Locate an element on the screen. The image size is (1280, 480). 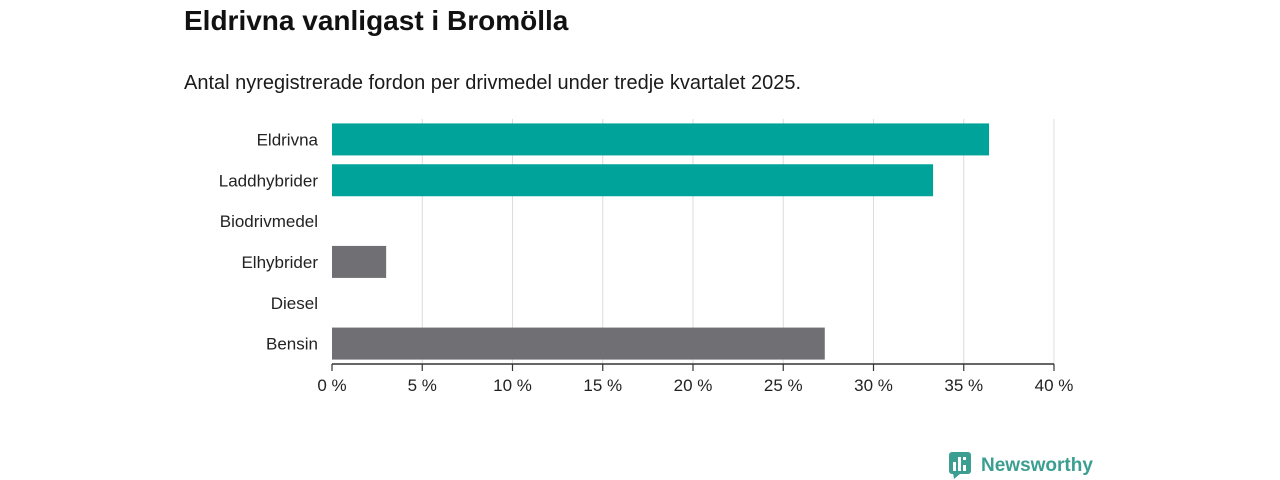
x-tick-label: 40 % is located at coordinates (1054, 385).